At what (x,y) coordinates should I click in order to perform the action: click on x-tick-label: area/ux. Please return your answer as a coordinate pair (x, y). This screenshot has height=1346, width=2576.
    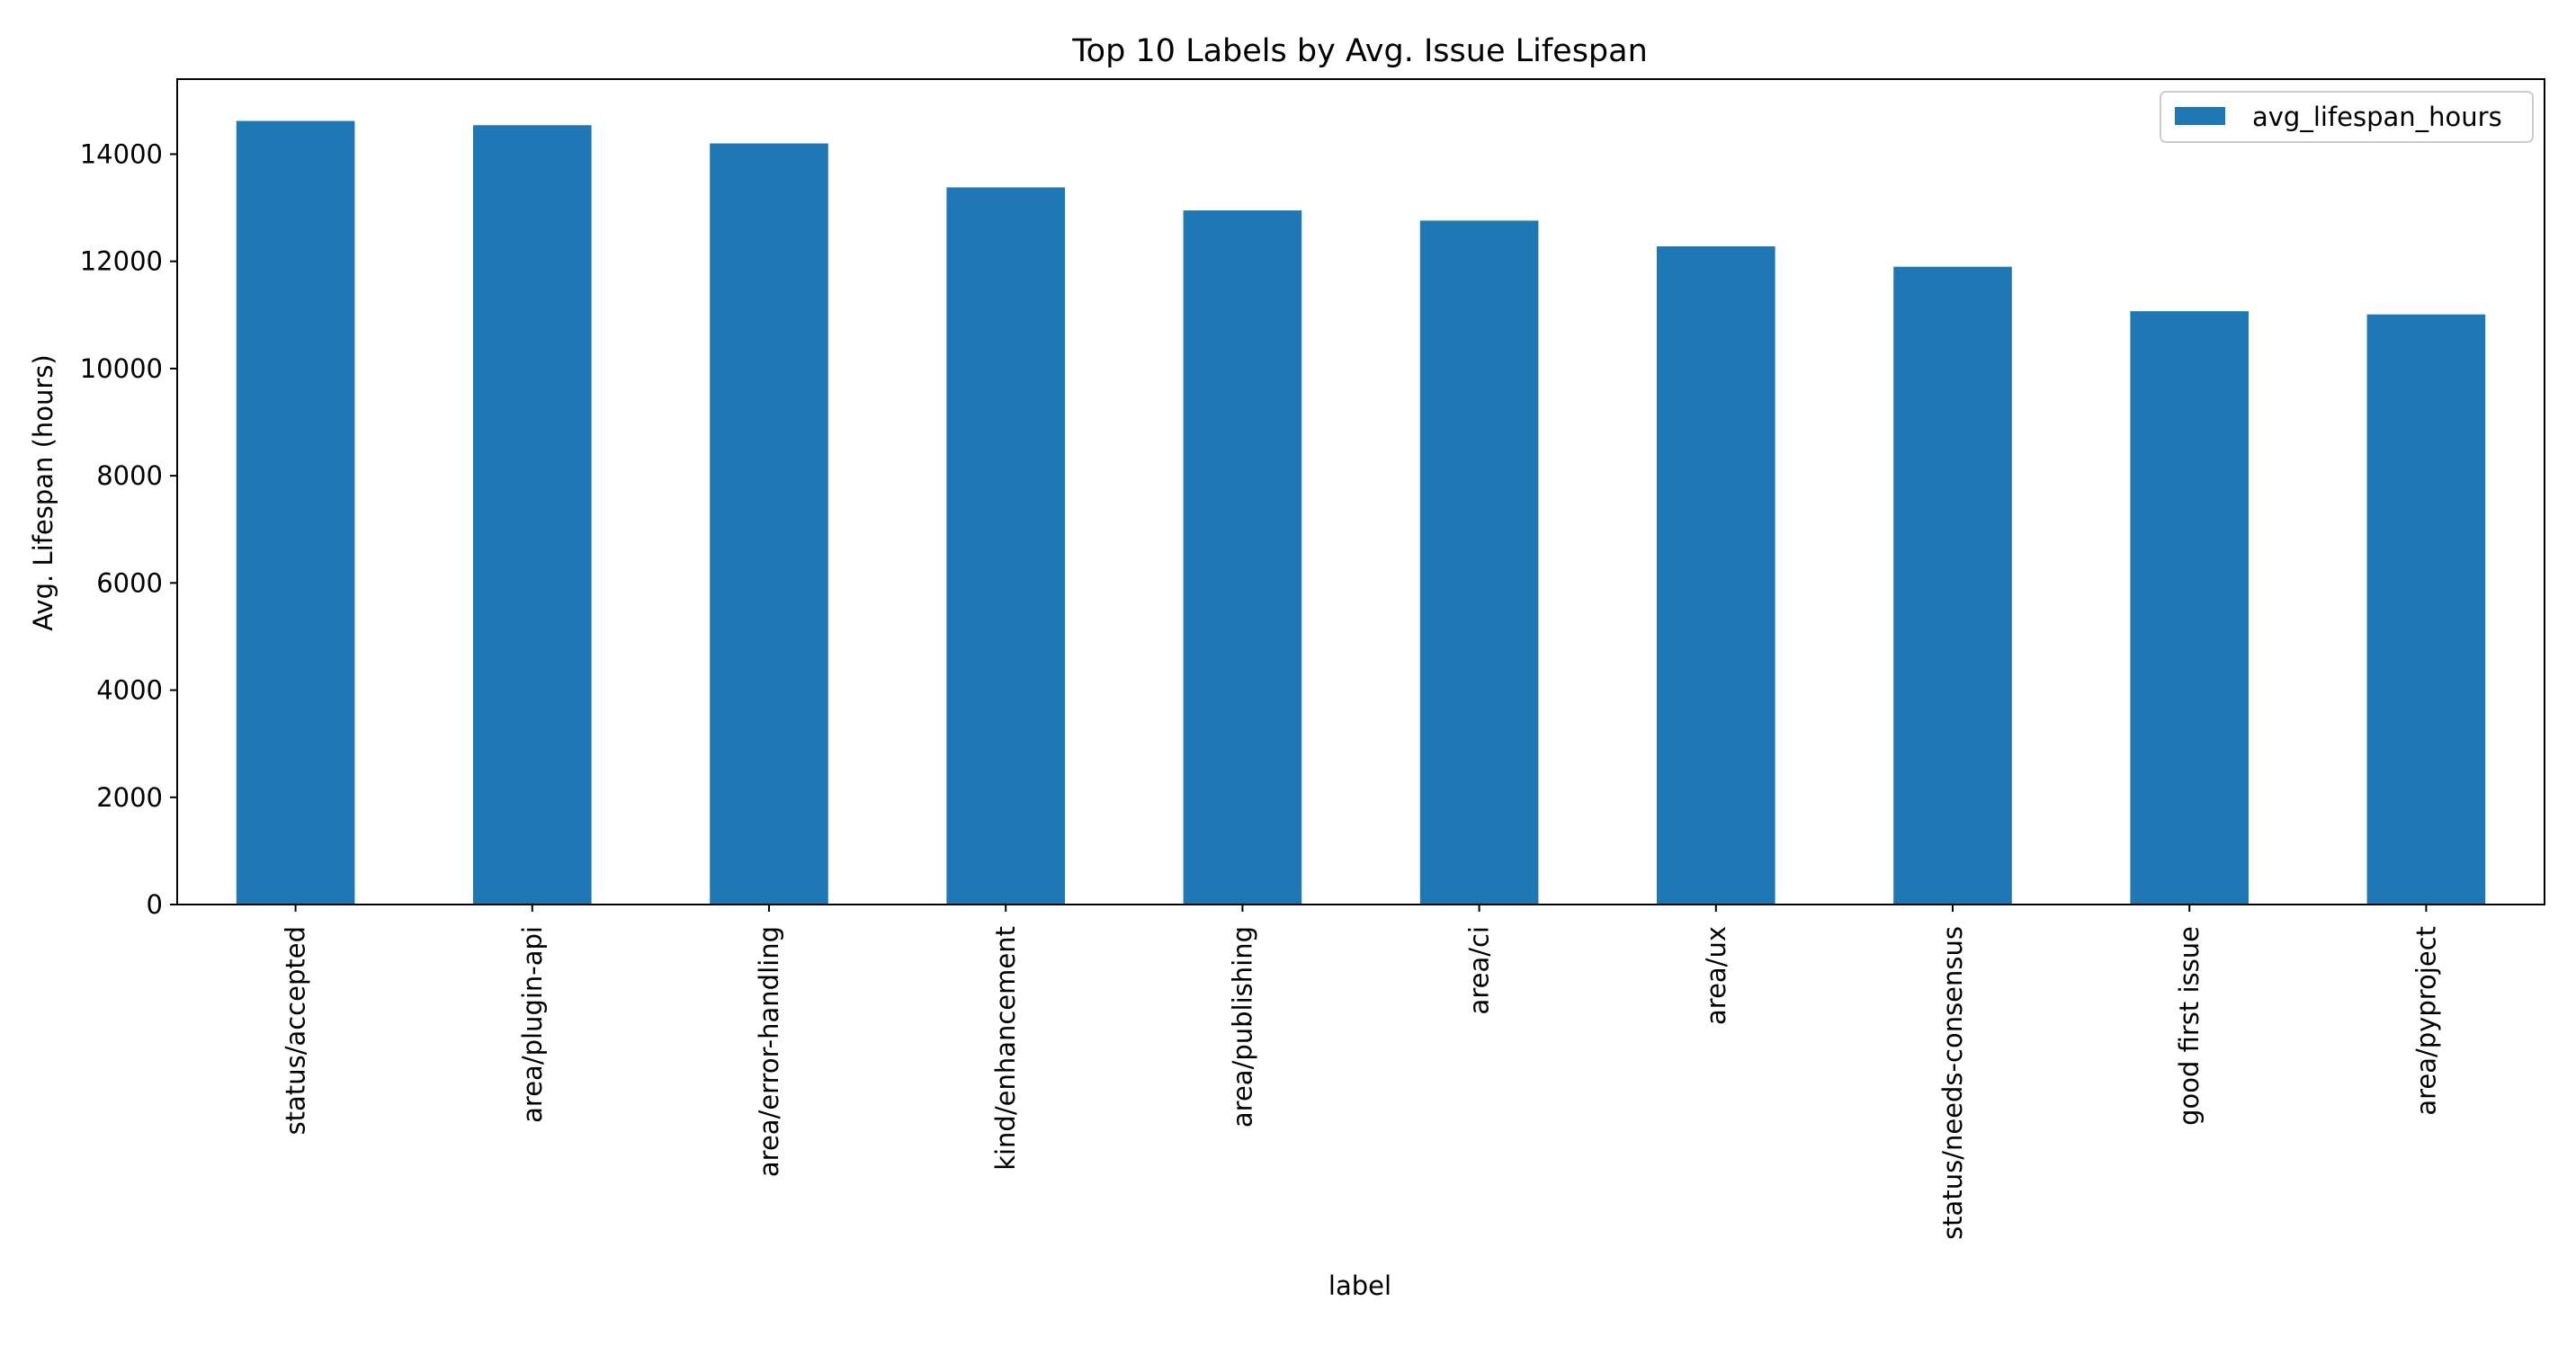
    Looking at the image, I should click on (1716, 976).